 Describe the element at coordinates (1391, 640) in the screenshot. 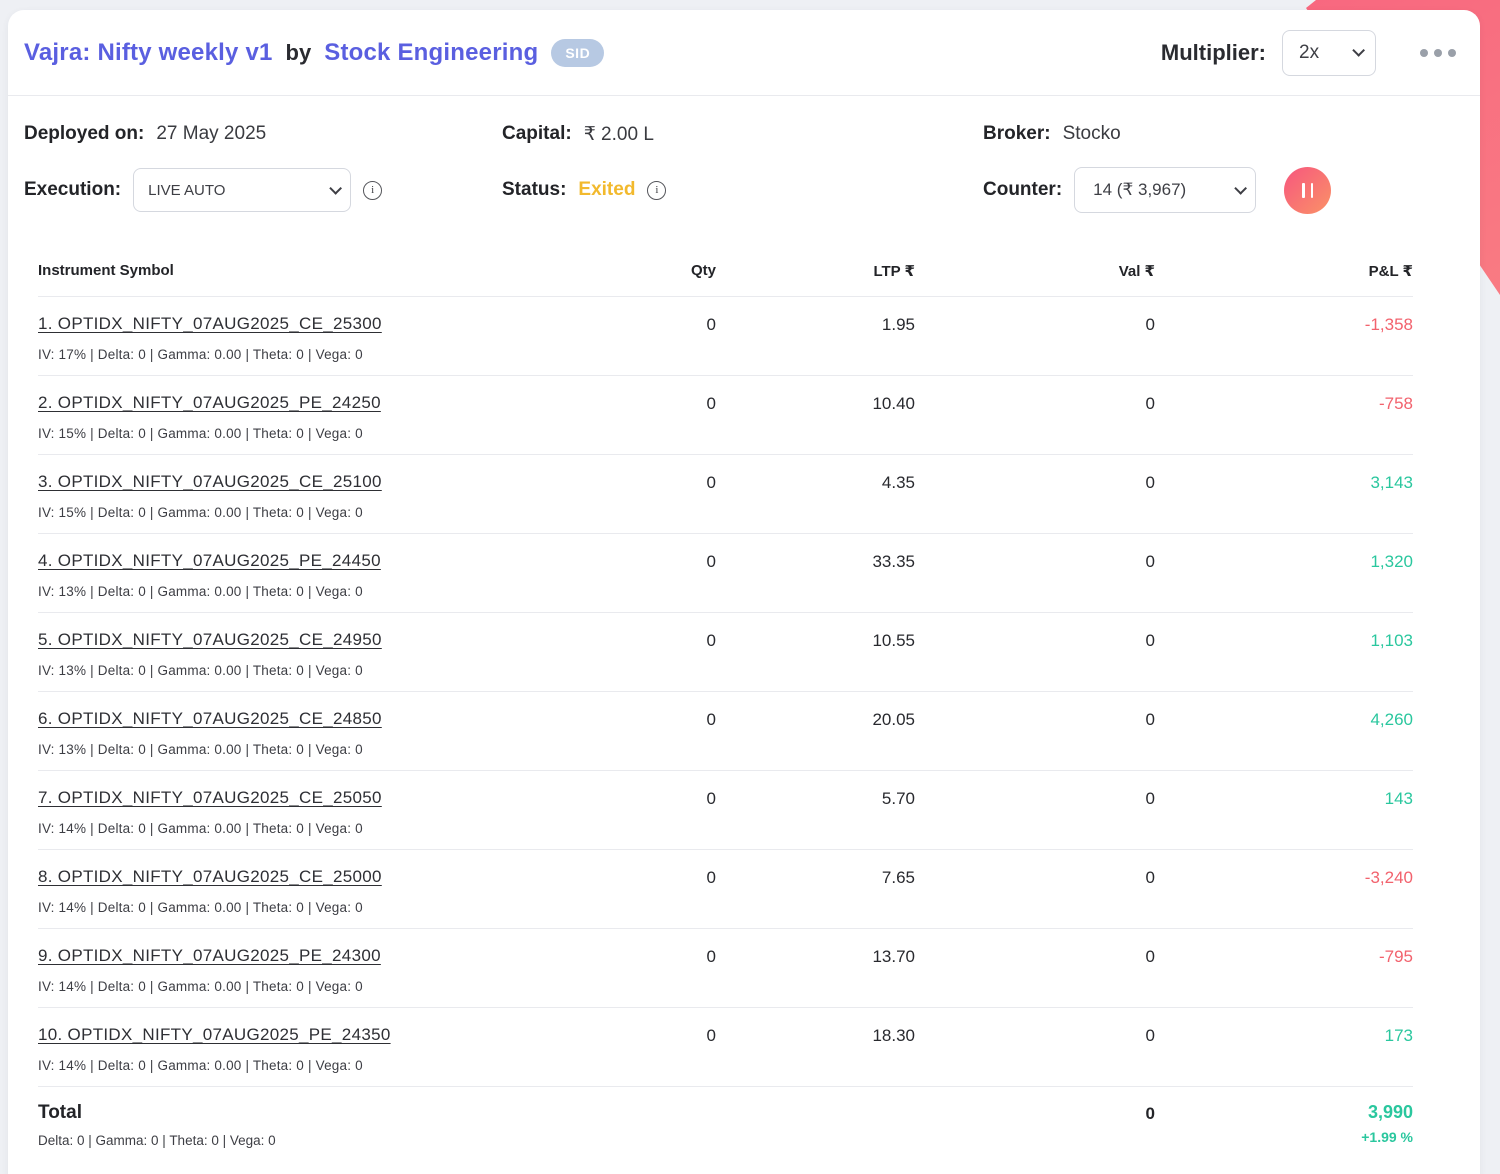

I see `pnl-value: 1,103` at that location.